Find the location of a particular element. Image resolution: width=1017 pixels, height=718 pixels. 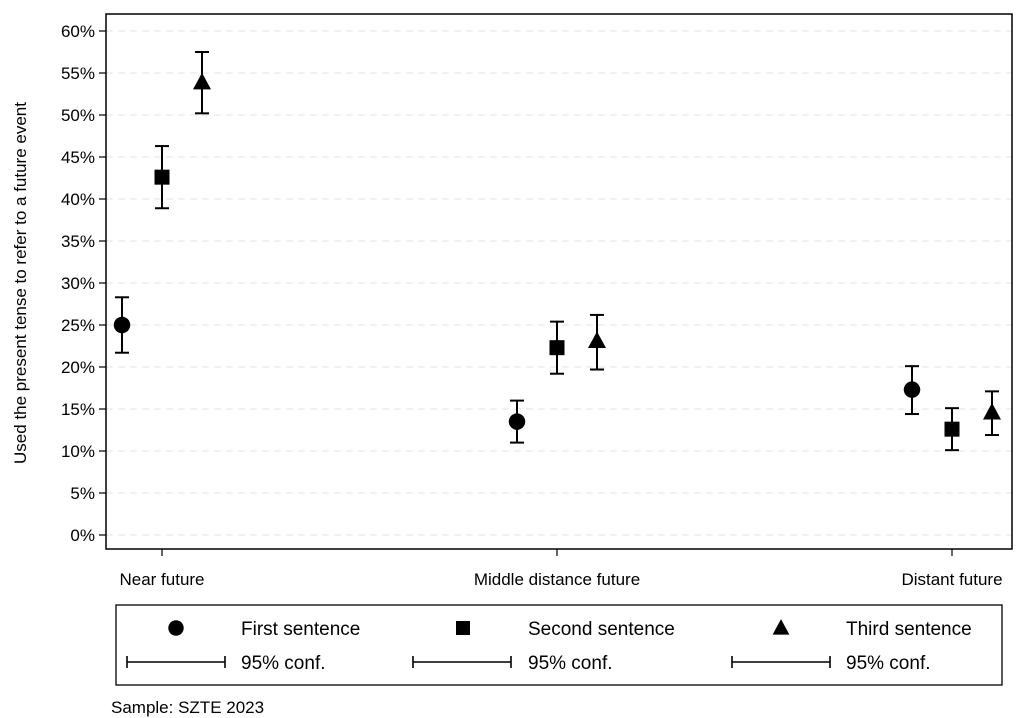

x-tick-label: Distant future is located at coordinates (951, 579).